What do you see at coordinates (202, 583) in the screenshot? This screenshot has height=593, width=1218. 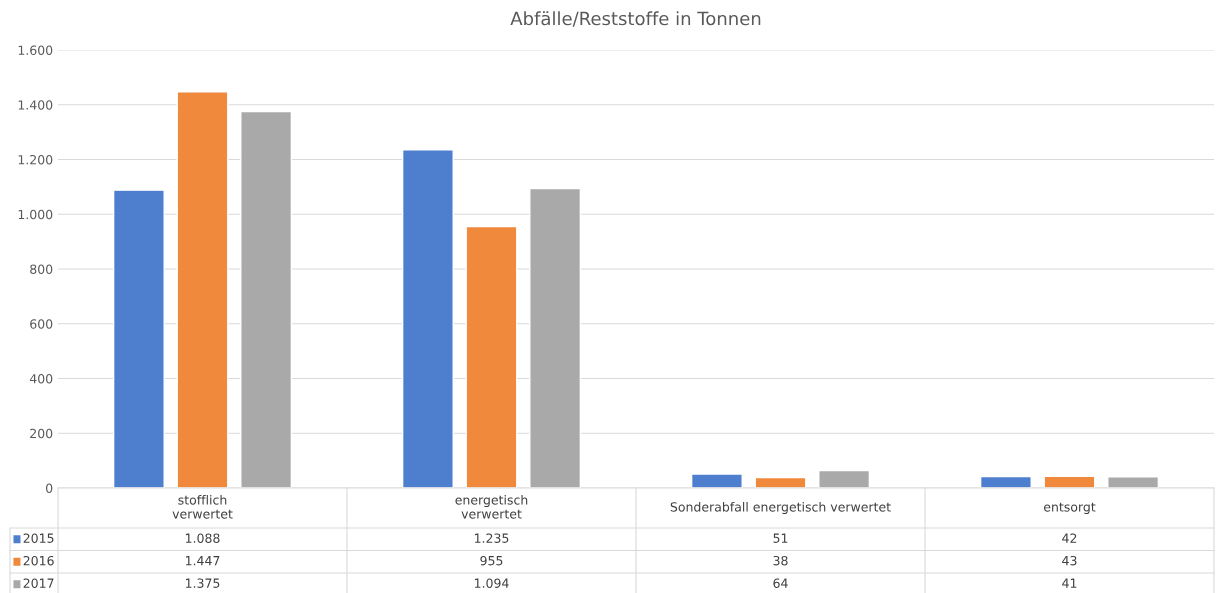 I see `data-label: 1.375` at bounding box center [202, 583].